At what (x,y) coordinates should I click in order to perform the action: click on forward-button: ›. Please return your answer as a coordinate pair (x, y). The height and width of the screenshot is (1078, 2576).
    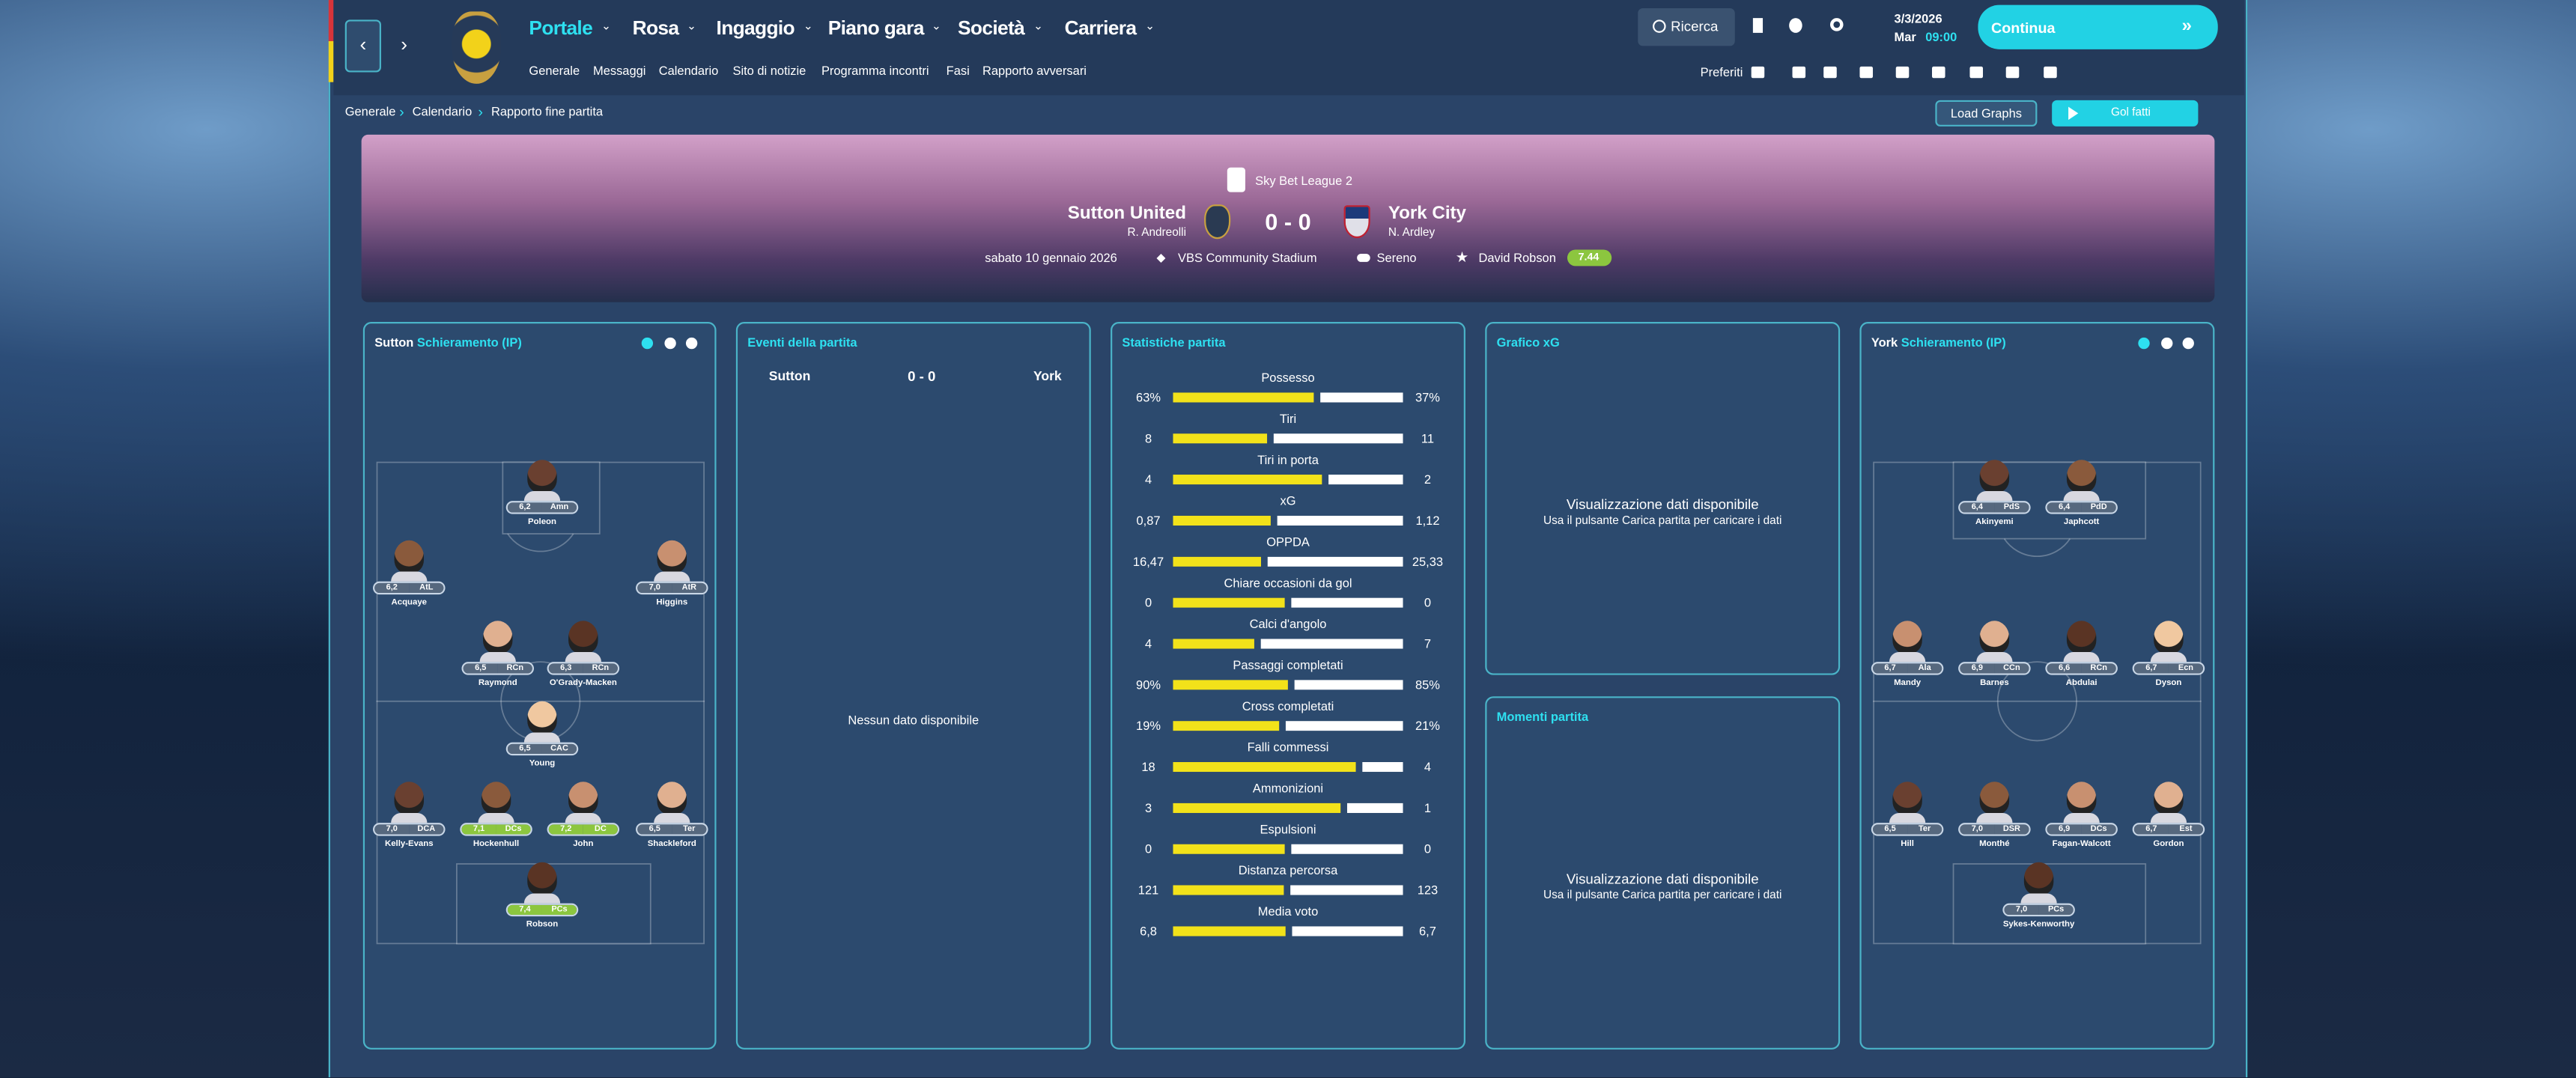
    Looking at the image, I should click on (404, 44).